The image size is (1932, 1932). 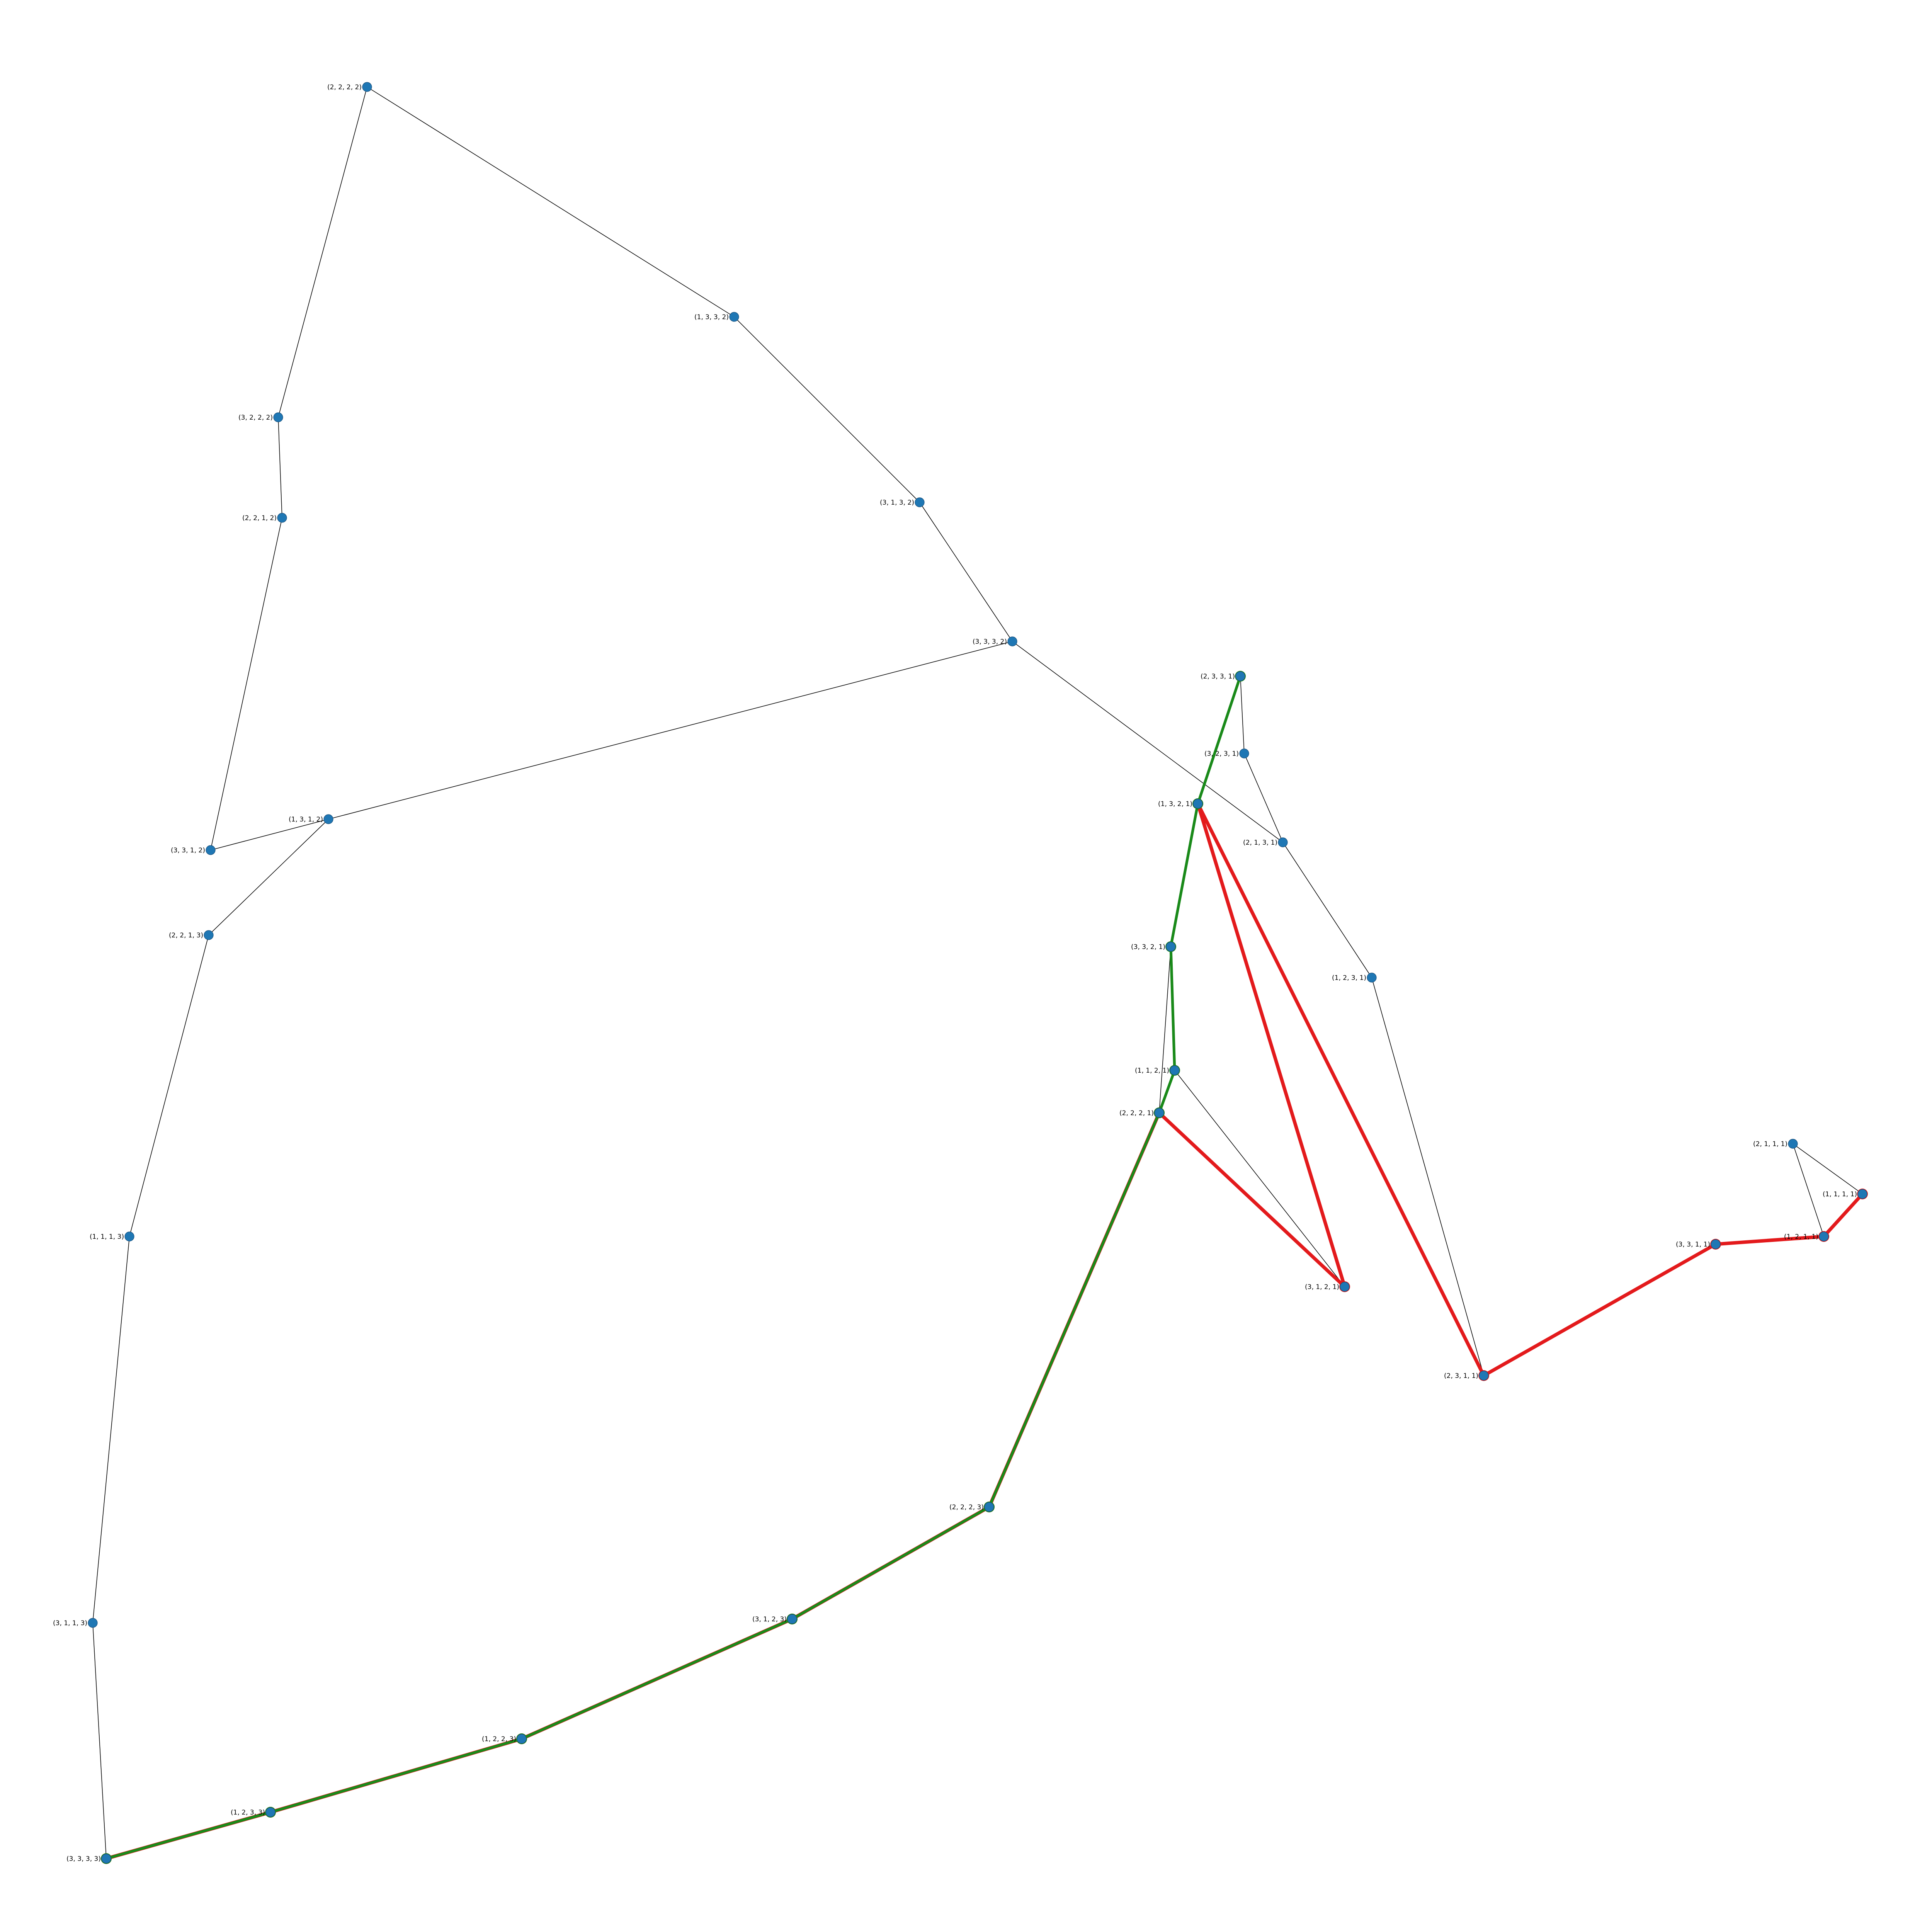 What do you see at coordinates (186, 935) in the screenshot?
I see `node-label: (2, 2, 1, 3)` at bounding box center [186, 935].